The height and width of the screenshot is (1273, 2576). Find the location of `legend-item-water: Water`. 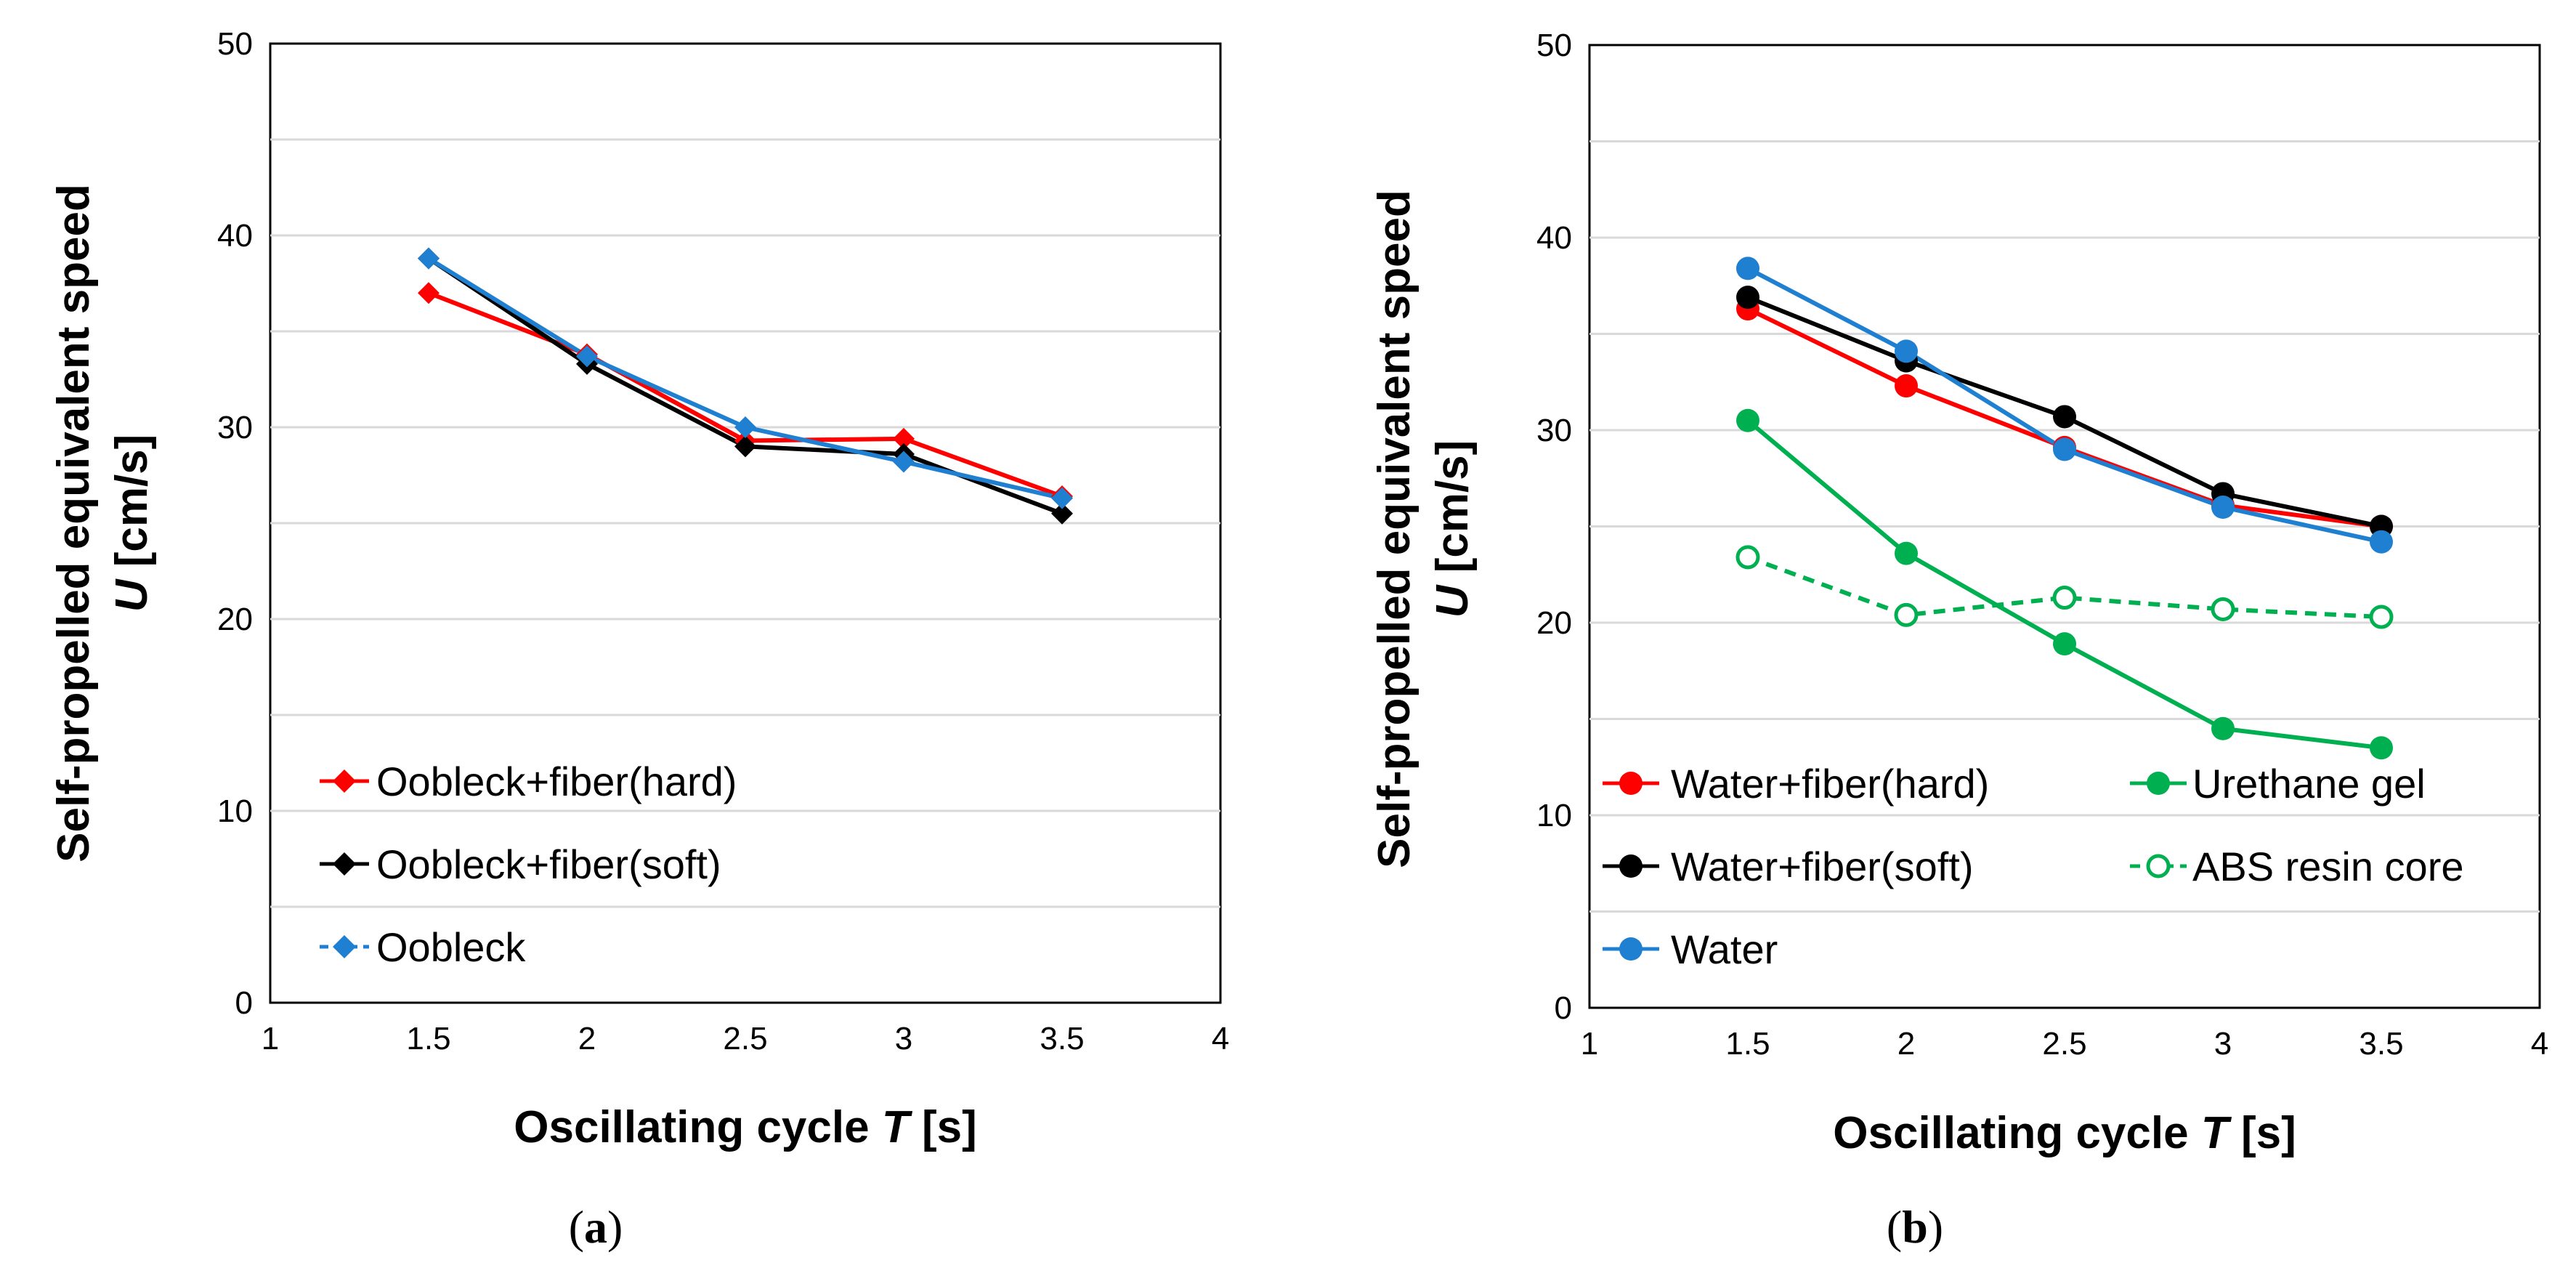

legend-item-water: Water is located at coordinates (1690, 949).